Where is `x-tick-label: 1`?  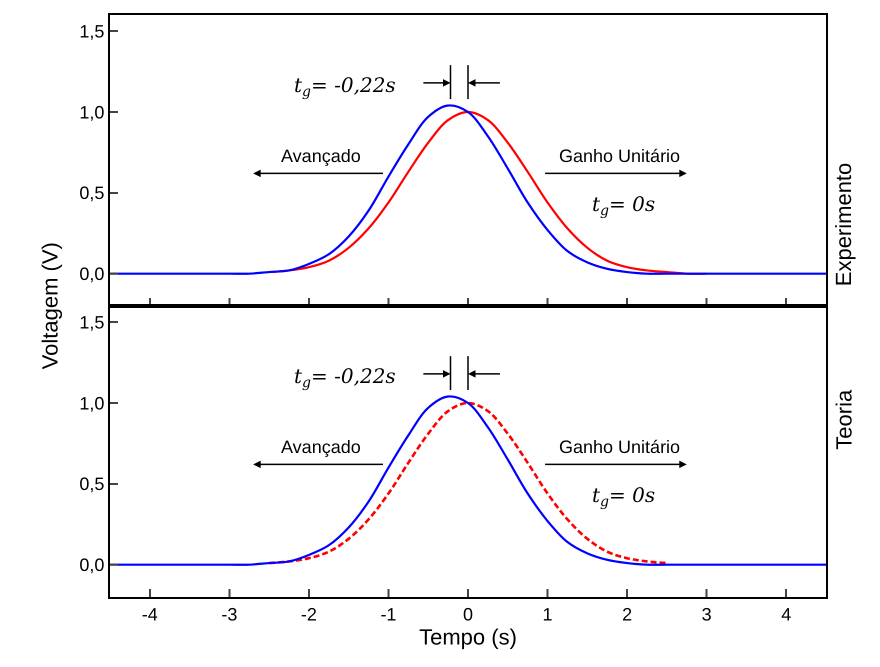
x-tick-label: 1 is located at coordinates (547, 614).